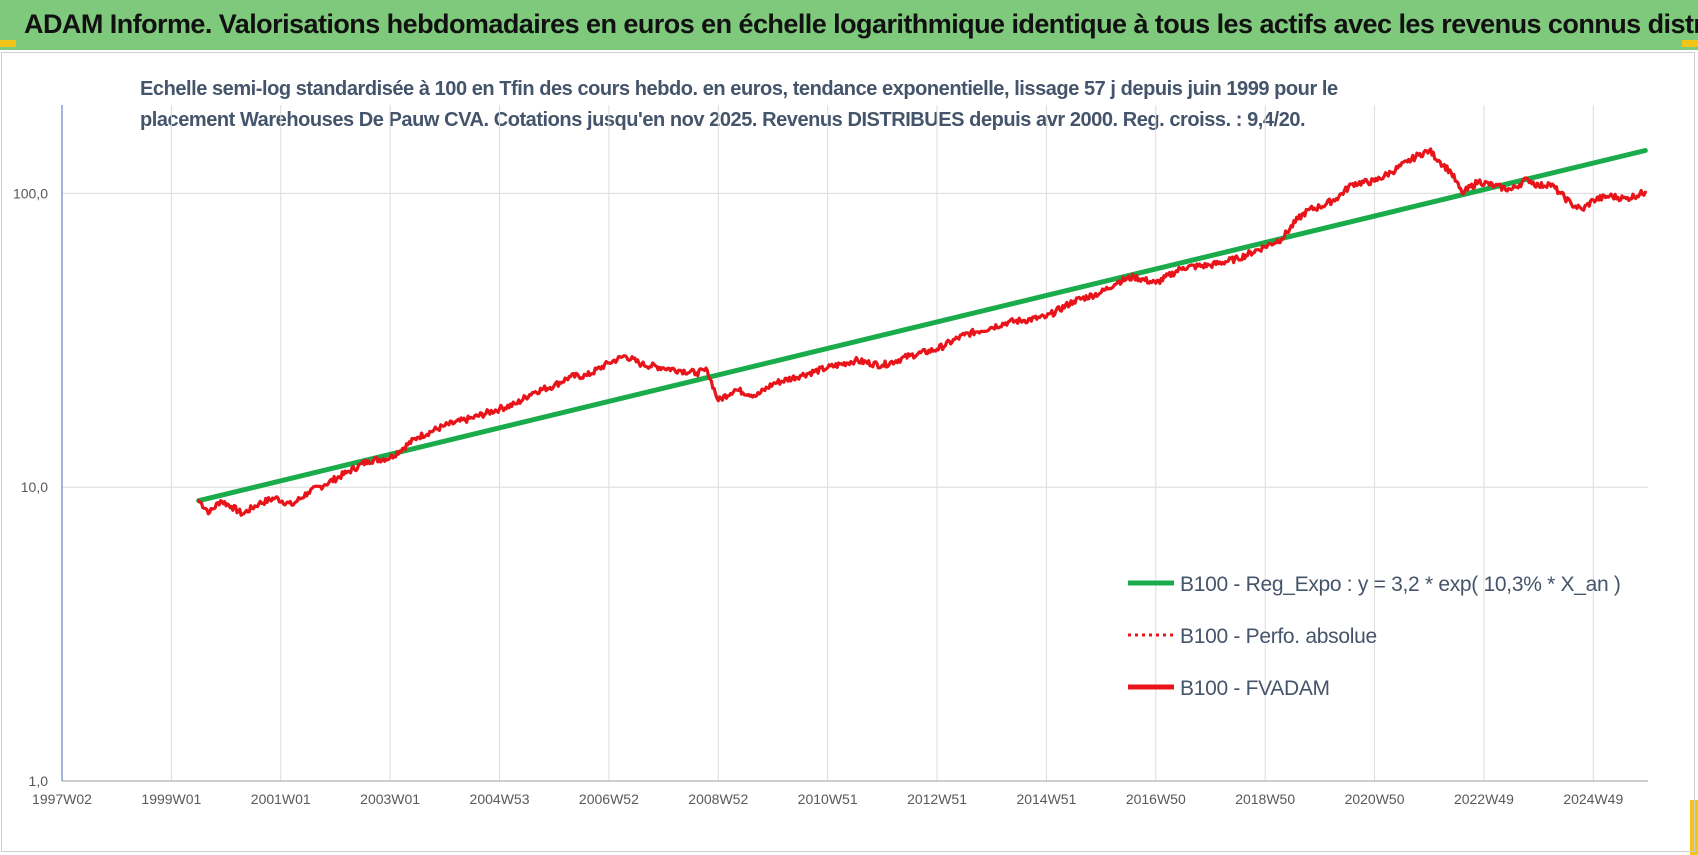 The height and width of the screenshot is (855, 1698). Describe the element at coordinates (1484, 799) in the screenshot. I see `x-tick-label: 2022W49` at that location.